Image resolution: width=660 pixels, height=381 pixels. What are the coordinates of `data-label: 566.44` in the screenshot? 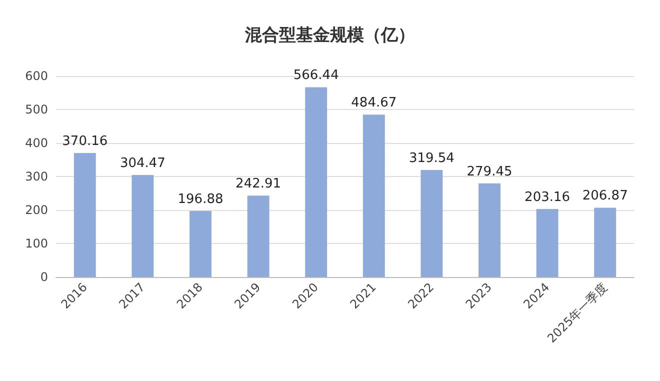 It's located at (316, 76).